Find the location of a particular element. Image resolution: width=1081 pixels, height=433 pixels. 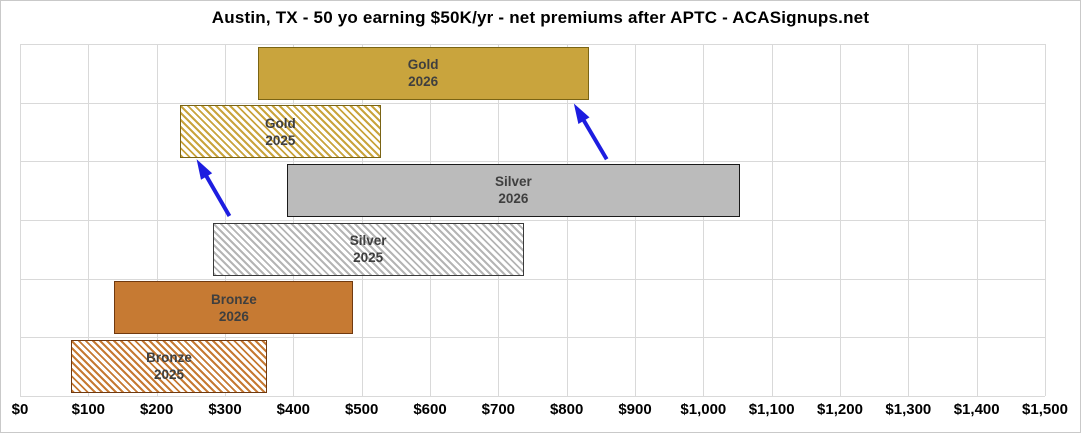

x-tick-label: $700 is located at coordinates (498, 409).